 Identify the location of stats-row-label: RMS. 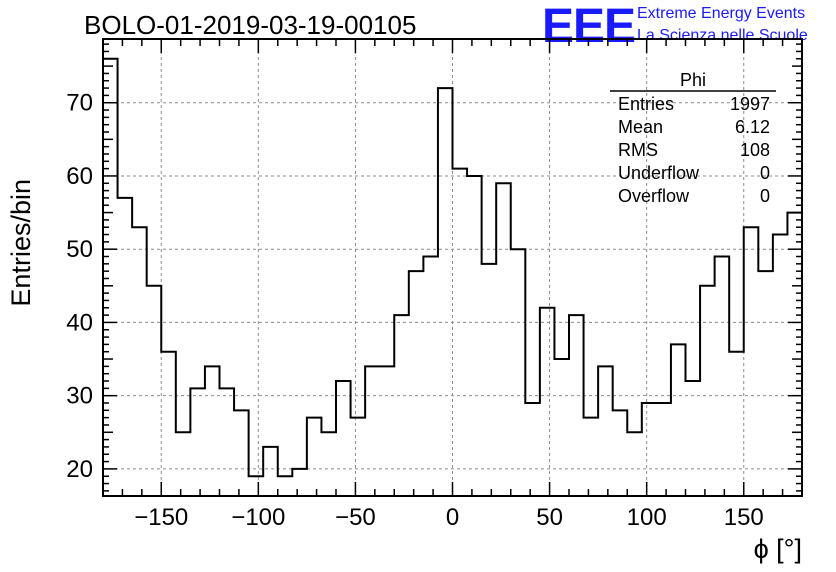
(638, 150).